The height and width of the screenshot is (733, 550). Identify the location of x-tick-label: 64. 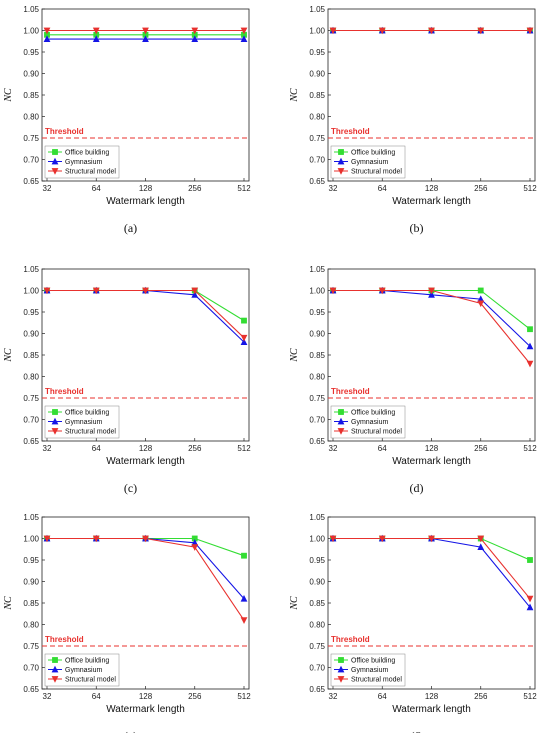
(382, 696).